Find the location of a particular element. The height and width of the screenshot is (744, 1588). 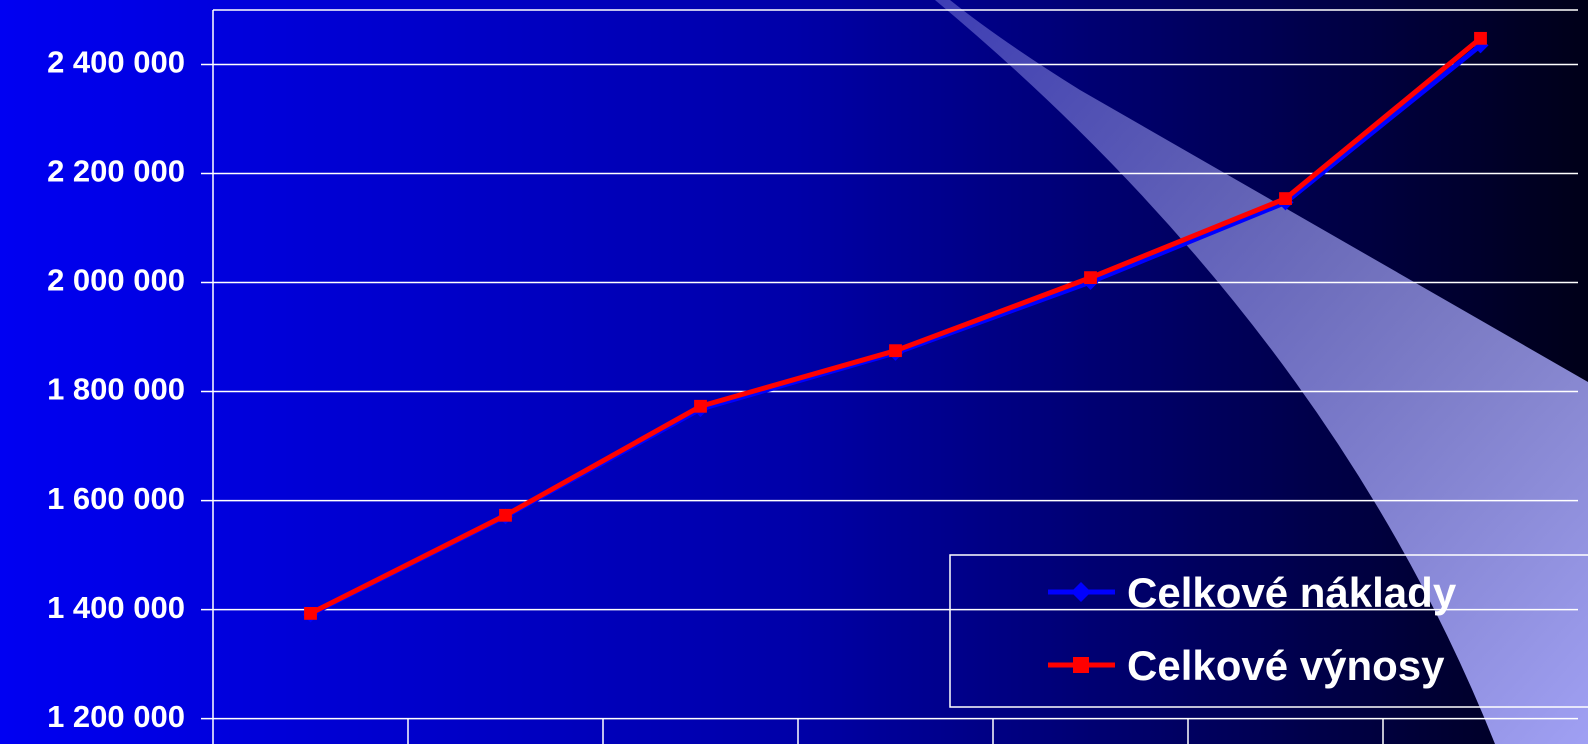

y-tick-label: 2 400 000 is located at coordinates (116, 62).